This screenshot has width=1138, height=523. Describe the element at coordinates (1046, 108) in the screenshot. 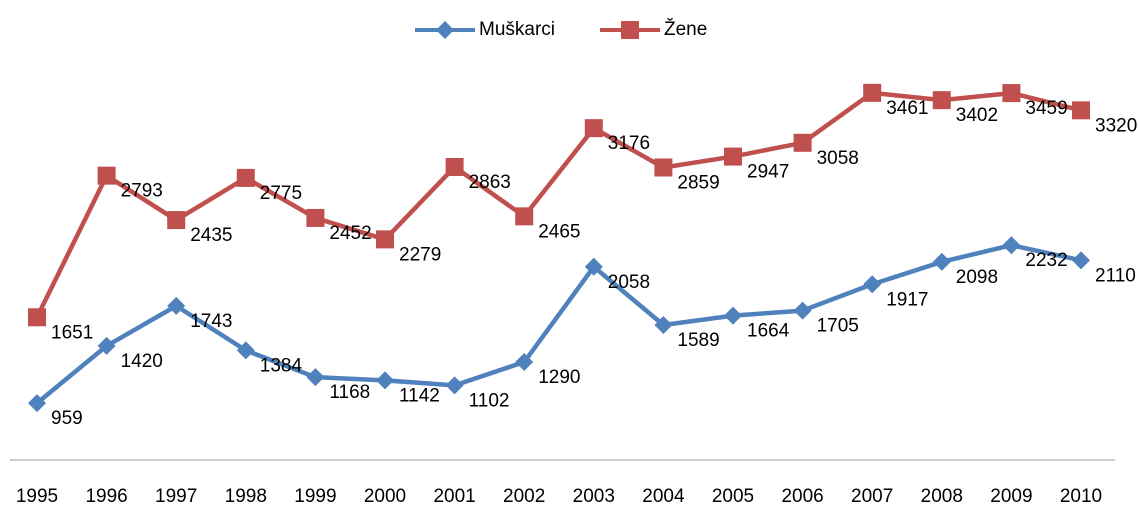

I see `data-label: 3459` at that location.